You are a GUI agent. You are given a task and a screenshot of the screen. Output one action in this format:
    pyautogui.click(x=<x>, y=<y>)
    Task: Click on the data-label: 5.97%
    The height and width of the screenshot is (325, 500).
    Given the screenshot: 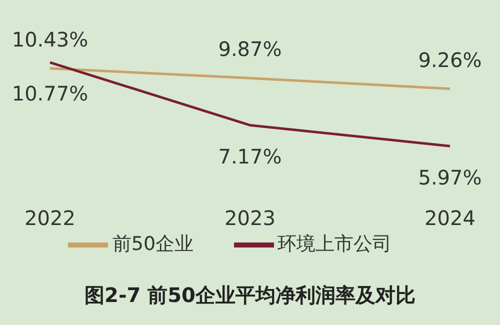 What is the action you would take?
    pyautogui.click(x=450, y=177)
    